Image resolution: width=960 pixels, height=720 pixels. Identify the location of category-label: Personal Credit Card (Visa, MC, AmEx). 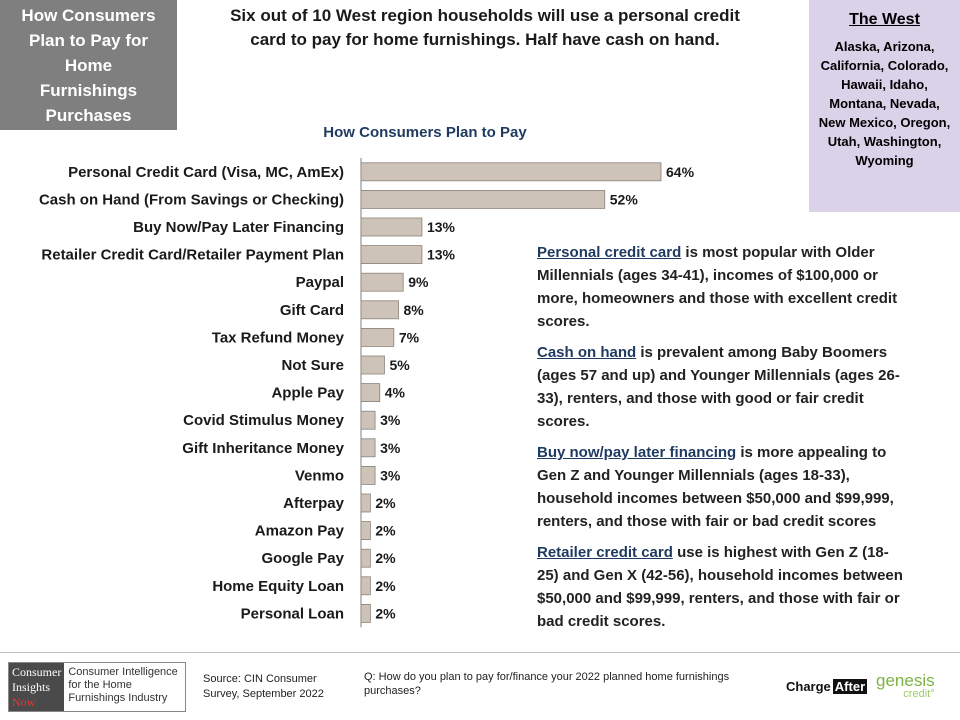
(206, 172).